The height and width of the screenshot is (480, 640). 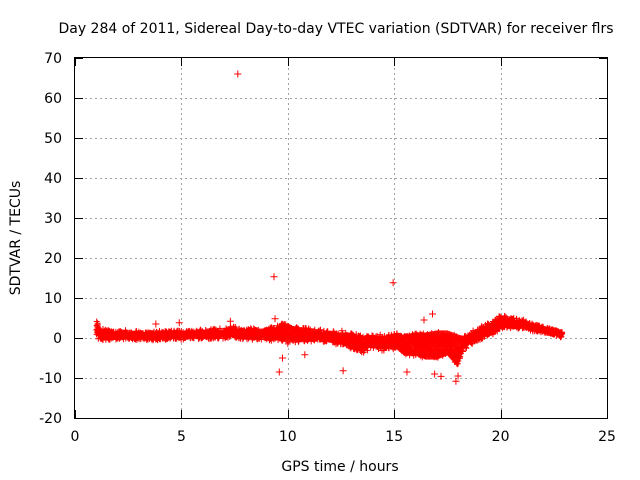 What do you see at coordinates (53, 179) in the screenshot?
I see `y-tick-label: 40` at bounding box center [53, 179].